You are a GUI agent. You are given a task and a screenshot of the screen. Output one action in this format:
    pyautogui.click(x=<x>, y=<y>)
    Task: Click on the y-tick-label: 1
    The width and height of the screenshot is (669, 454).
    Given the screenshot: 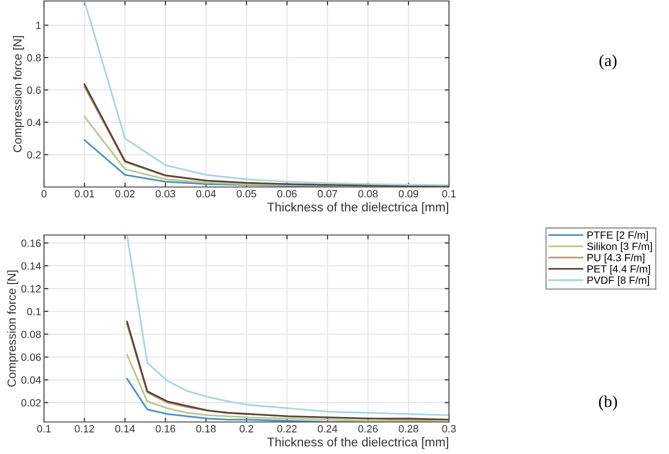 What is the action you would take?
    pyautogui.click(x=38, y=26)
    